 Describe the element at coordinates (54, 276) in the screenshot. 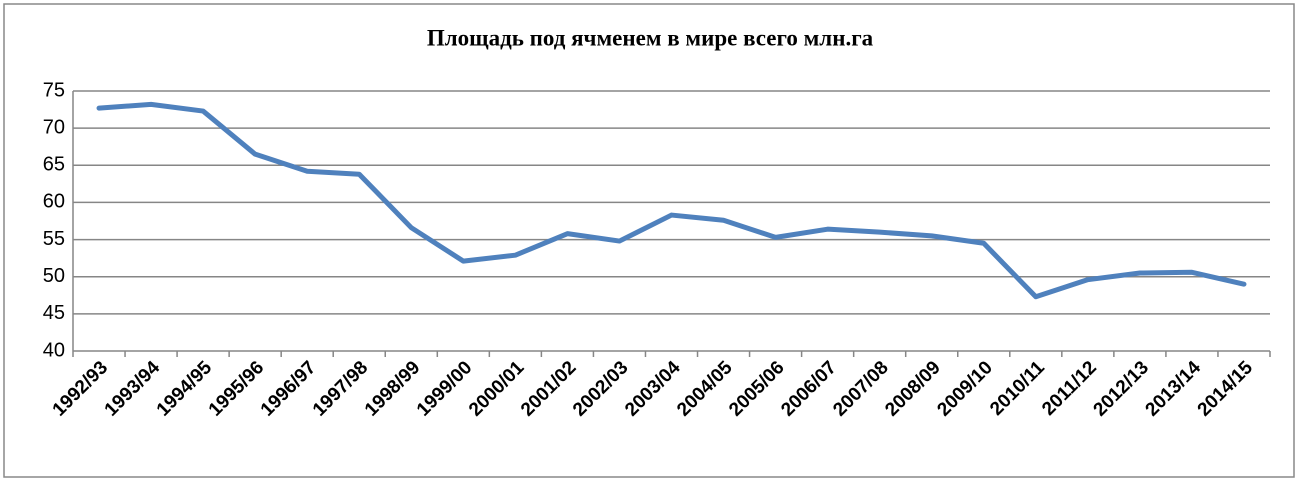

I see `y-tick-label: 50` at that location.